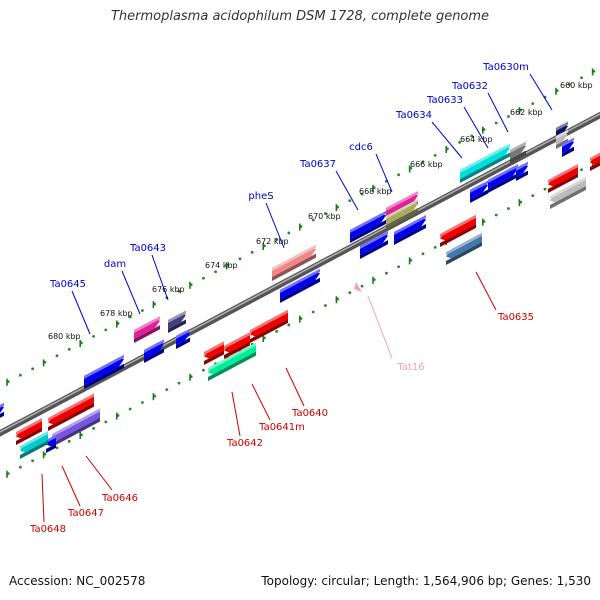 The image size is (600, 600). Describe the element at coordinates (29, 436) in the screenshot. I see `gene-red-k-shadow` at that location.